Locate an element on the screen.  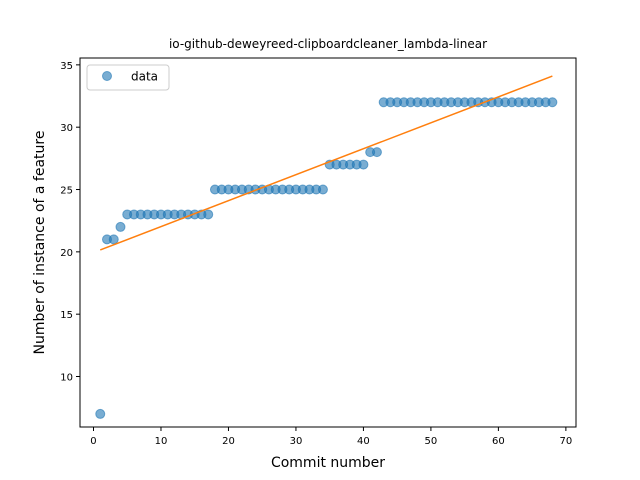
y-tick-label: 25 is located at coordinates (66, 191).